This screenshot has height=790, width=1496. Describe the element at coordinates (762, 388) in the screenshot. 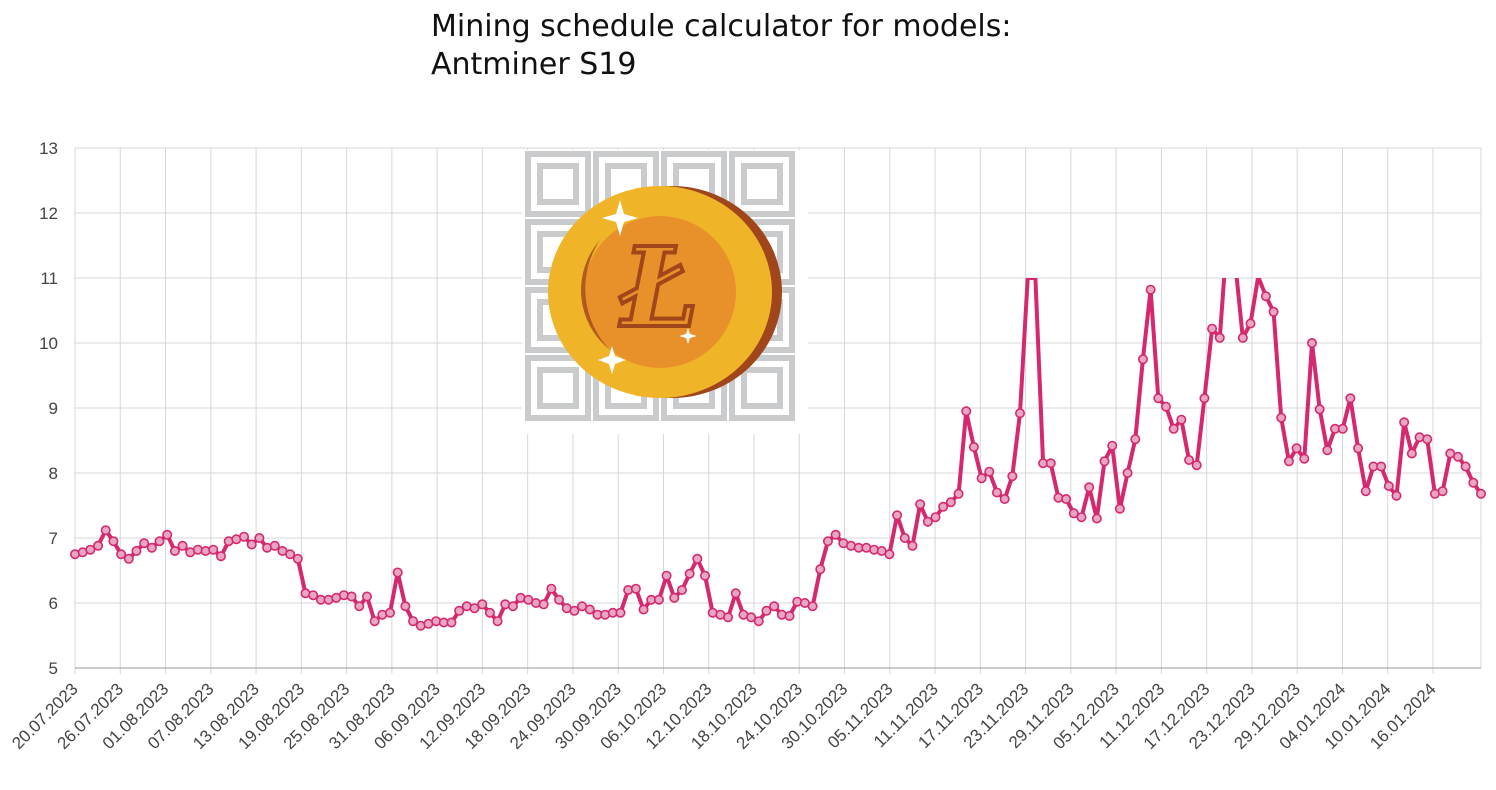

I see `pattern-tile` at that location.